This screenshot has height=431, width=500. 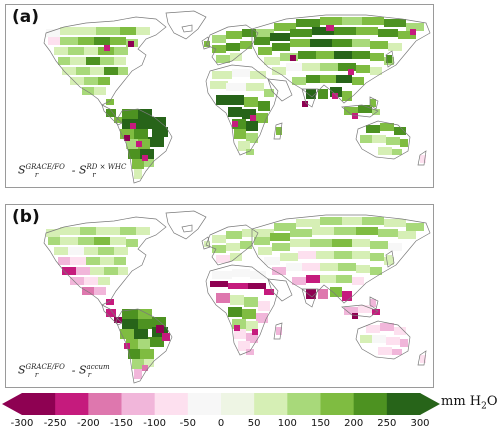 I want to click on colorbar-tick-label: -250, so click(x=55, y=423).